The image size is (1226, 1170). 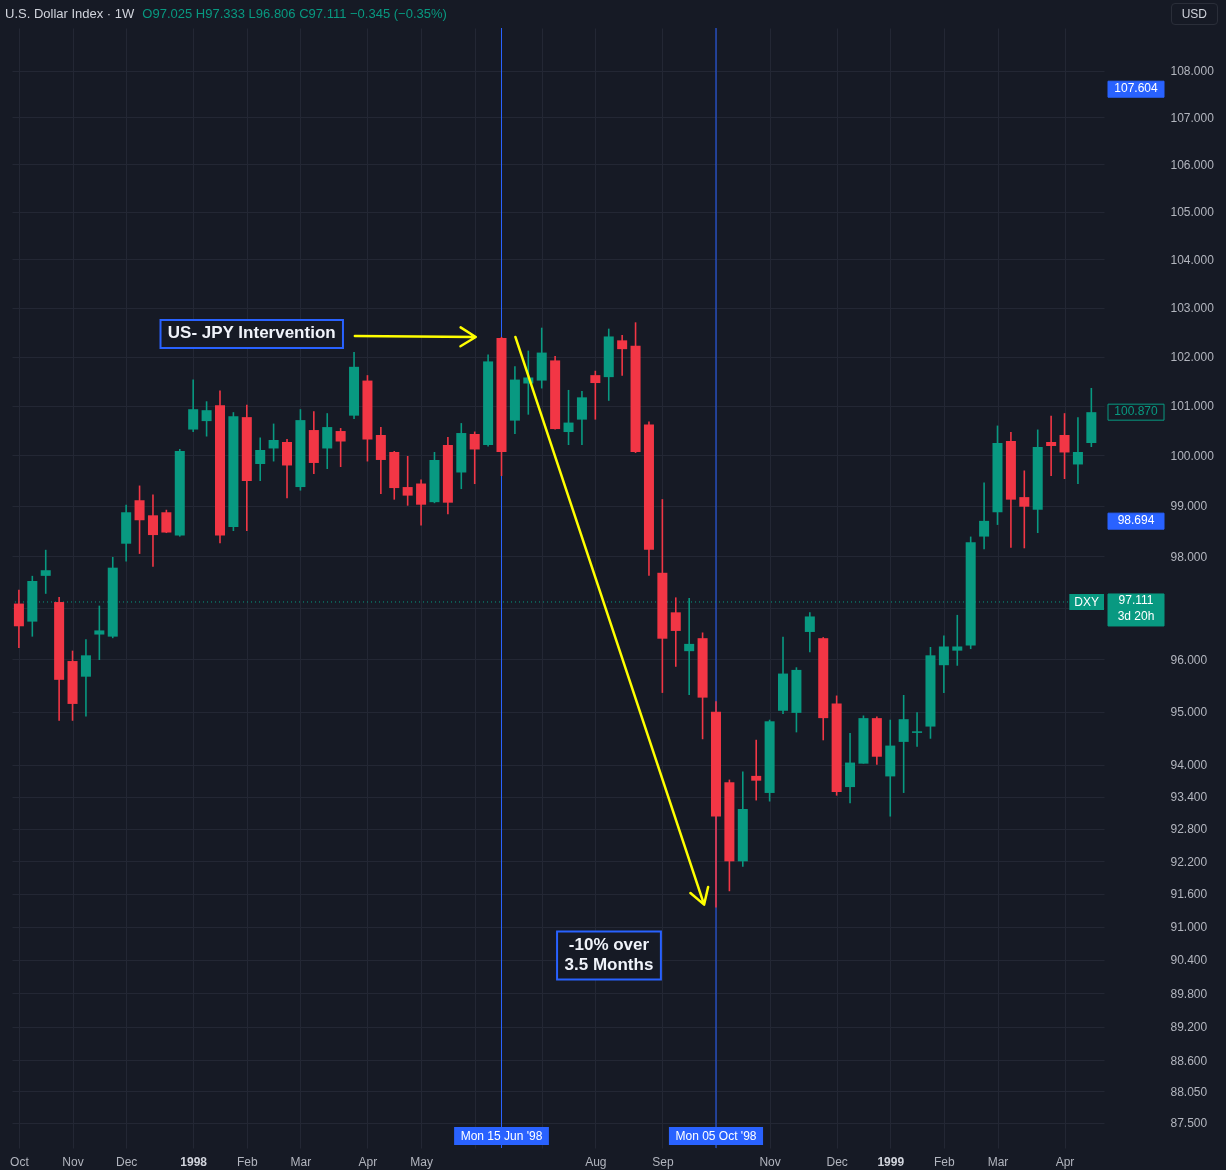 I want to click on y-tick-label: 95.000, so click(x=1189, y=712).